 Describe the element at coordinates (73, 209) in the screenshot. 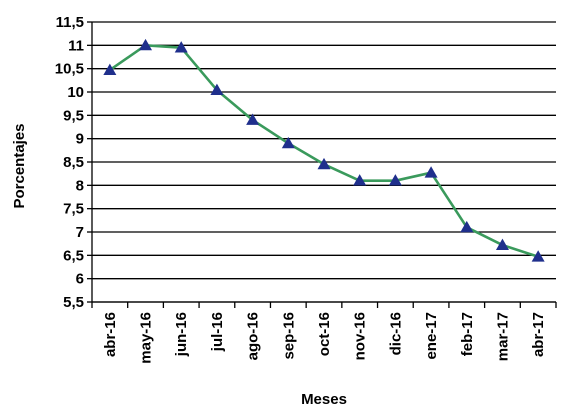

I see `y-tick-label: 7,5` at that location.